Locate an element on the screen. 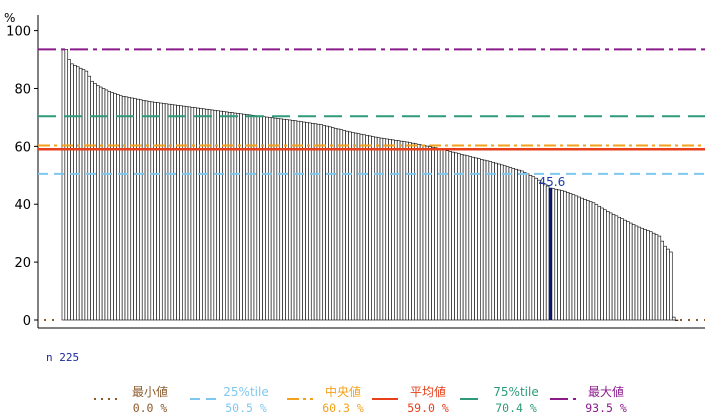 The image size is (710, 420). legend-name-mean: 平均値 is located at coordinates (428, 391).